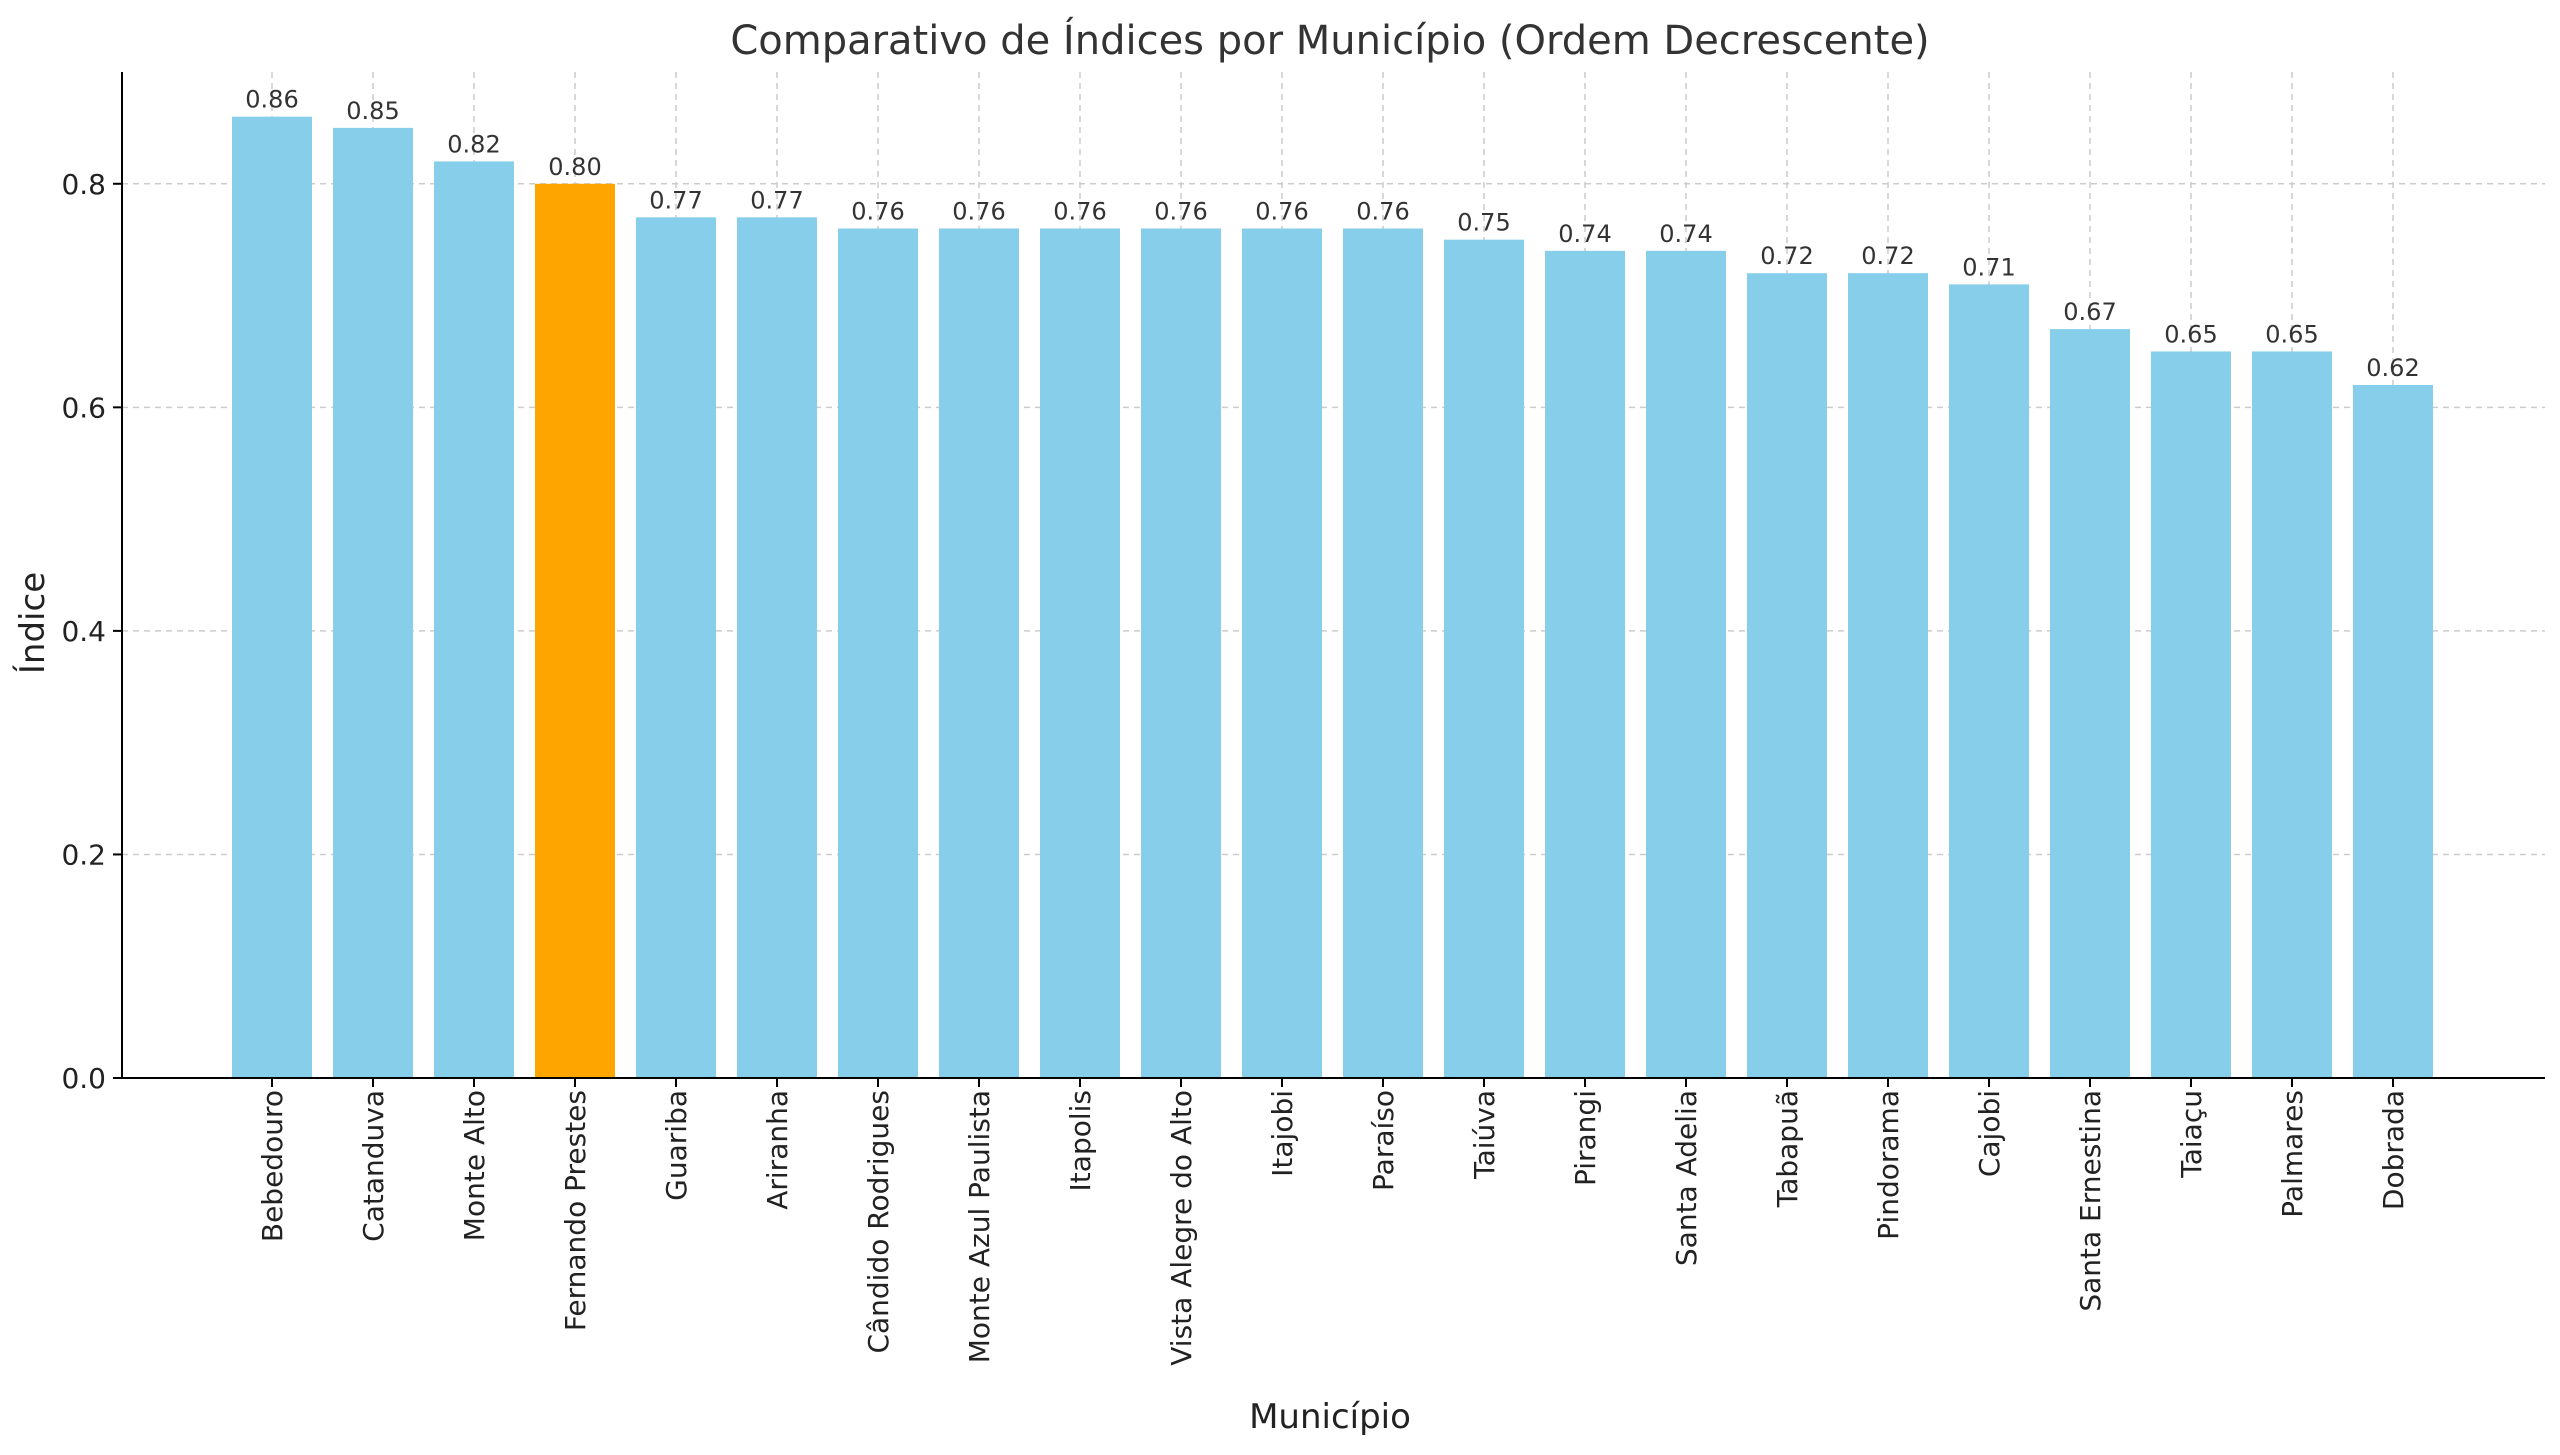  Describe the element at coordinates (2089, 312) in the screenshot. I see `bar-value-label: 0.67` at that location.